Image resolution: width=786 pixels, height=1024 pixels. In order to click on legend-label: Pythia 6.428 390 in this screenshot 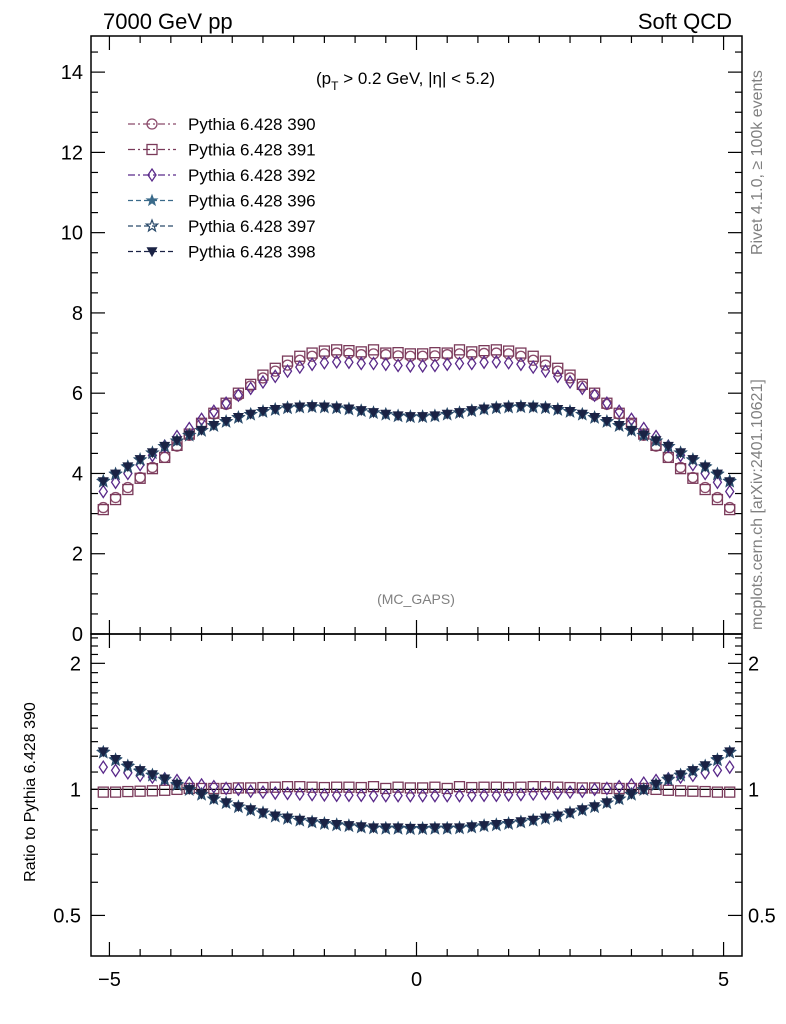, I will do `click(252, 124)`.